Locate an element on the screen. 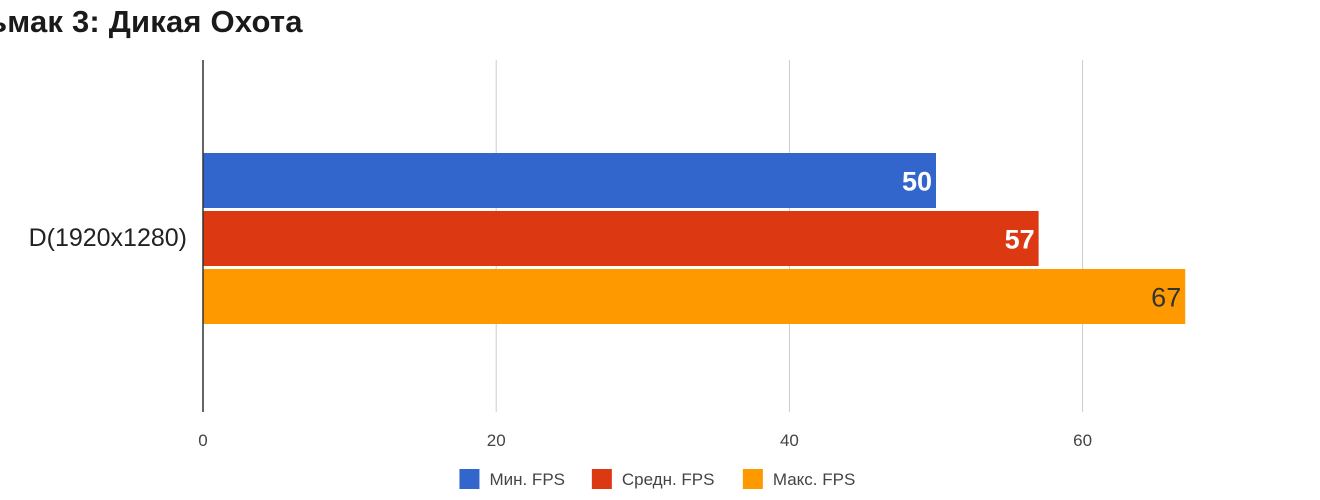 The image size is (1320, 500). category-label: D(1920x1280) is located at coordinates (108, 238).